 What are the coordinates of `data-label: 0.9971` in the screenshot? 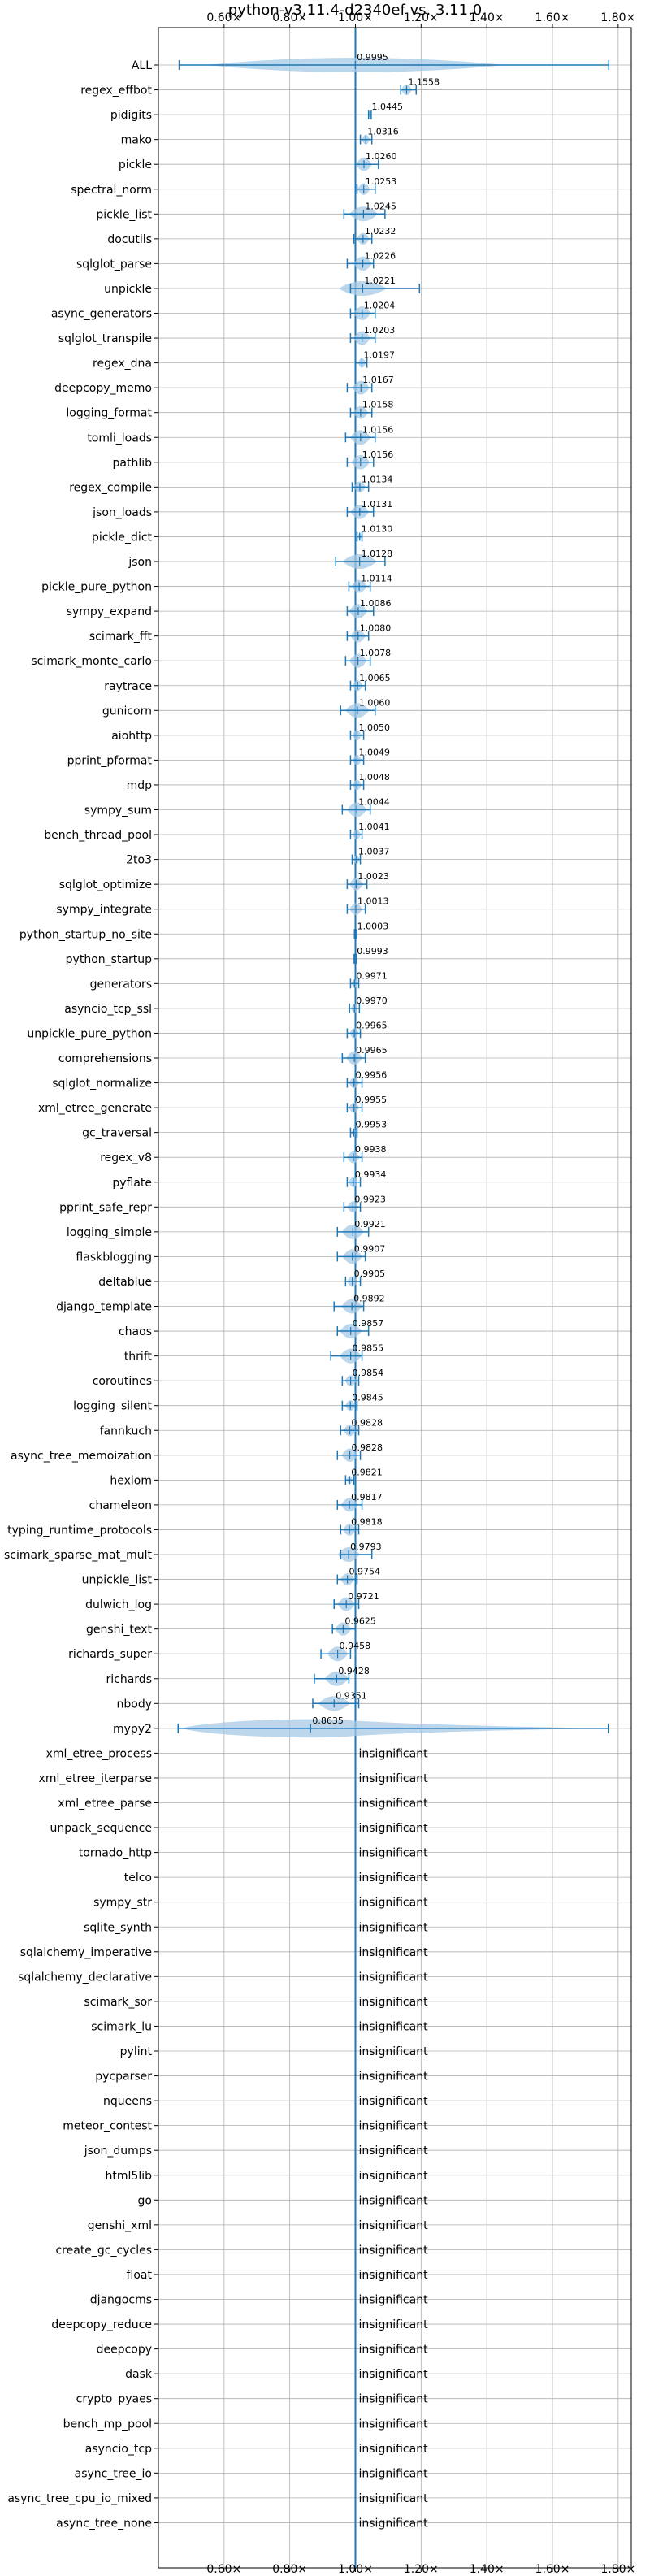 It's located at (372, 975).